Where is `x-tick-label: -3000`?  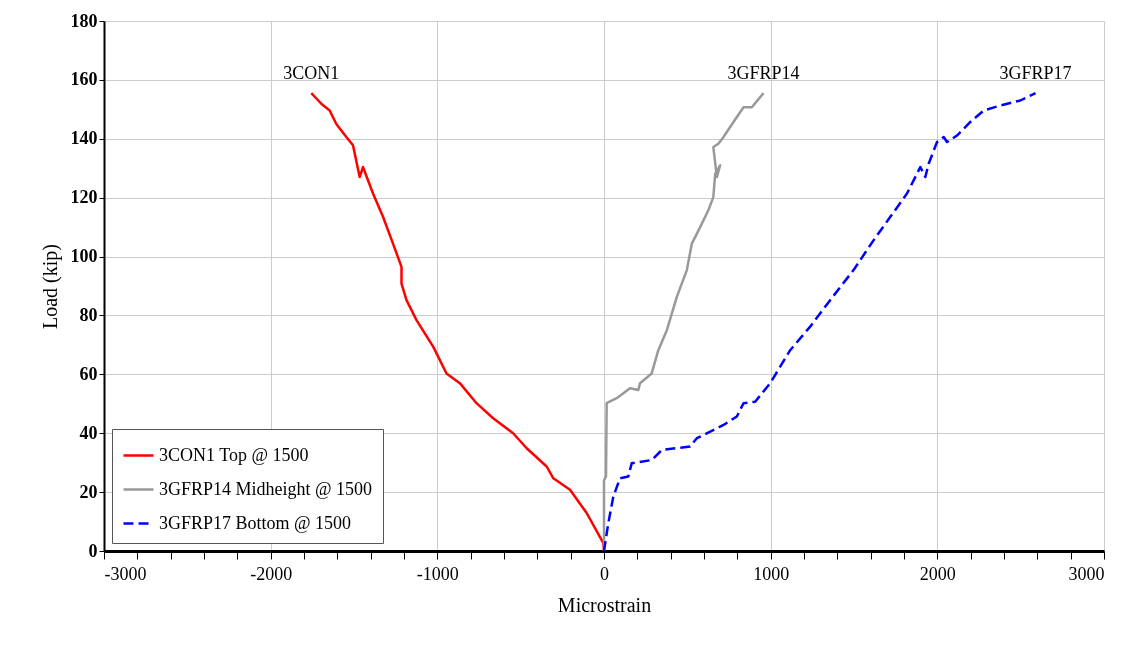
x-tick-label: -3000 is located at coordinates (125, 573).